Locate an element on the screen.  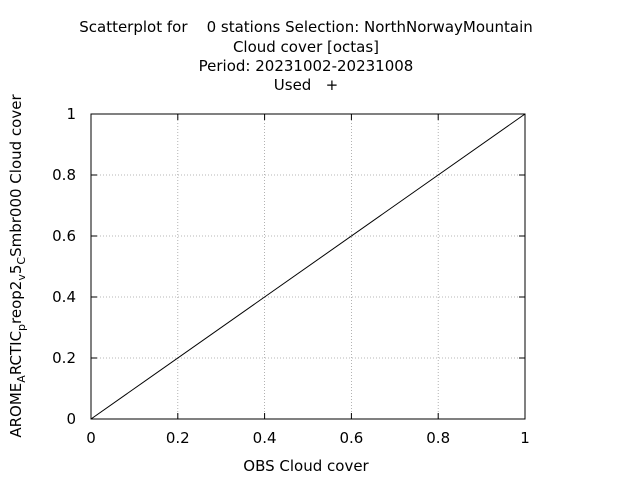
y-tick-label: 0 is located at coordinates (71, 419).